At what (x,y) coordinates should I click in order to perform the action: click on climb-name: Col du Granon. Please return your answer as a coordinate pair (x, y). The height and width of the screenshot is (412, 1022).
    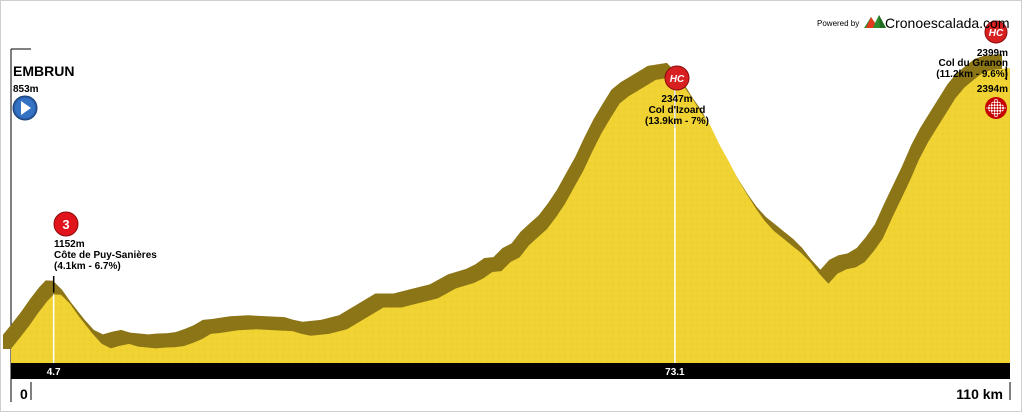
    Looking at the image, I should click on (973, 63).